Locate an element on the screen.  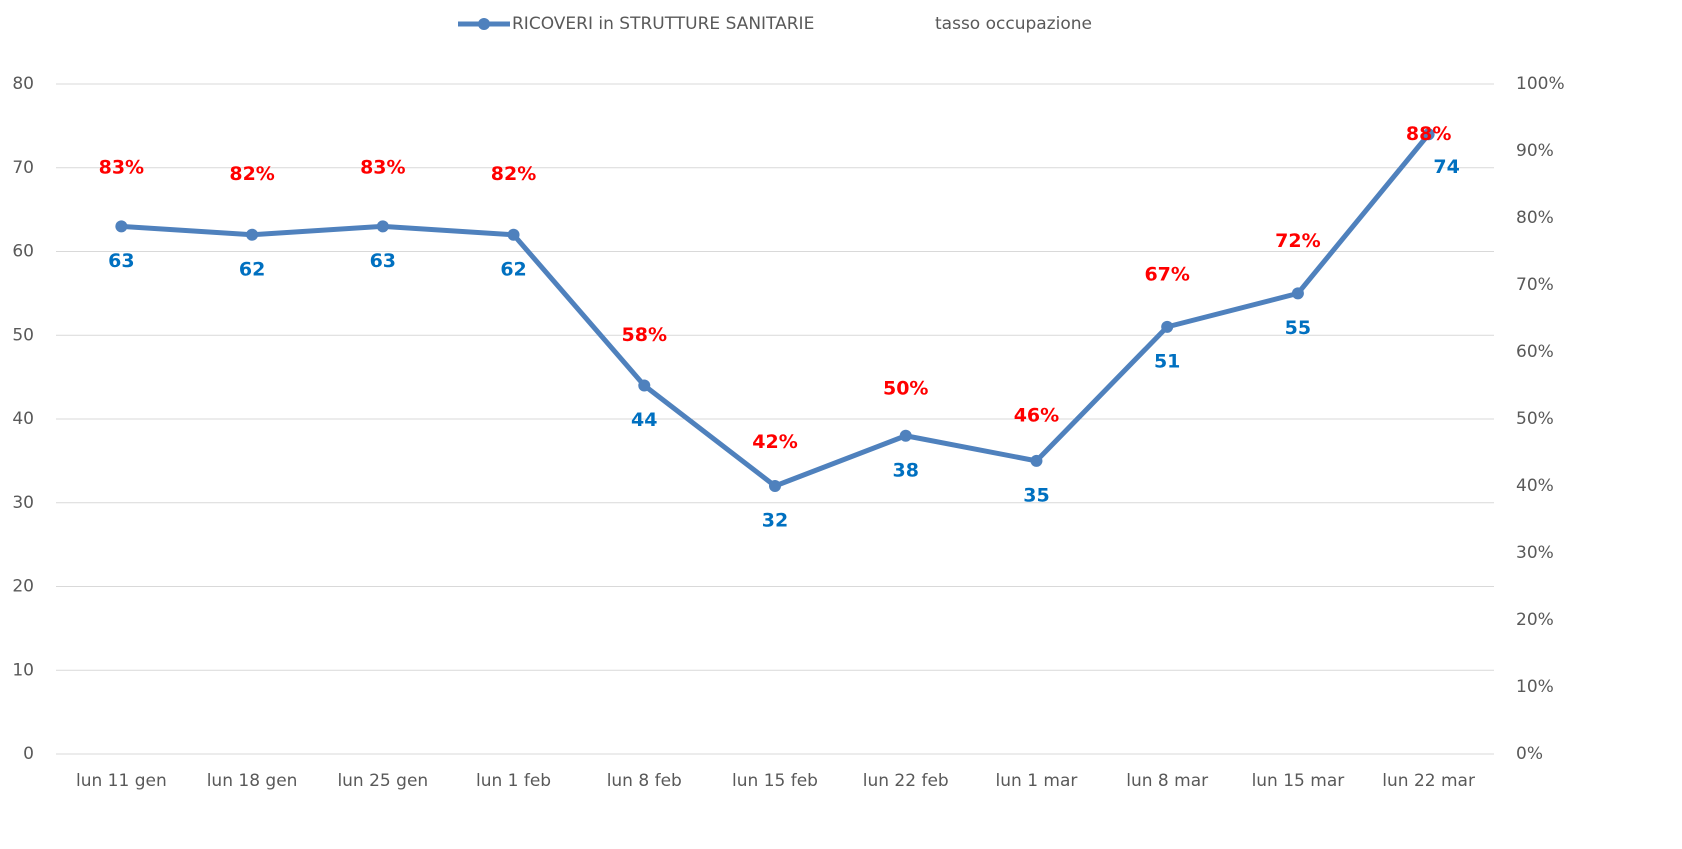
data-label: 46% is located at coordinates (1036, 415).